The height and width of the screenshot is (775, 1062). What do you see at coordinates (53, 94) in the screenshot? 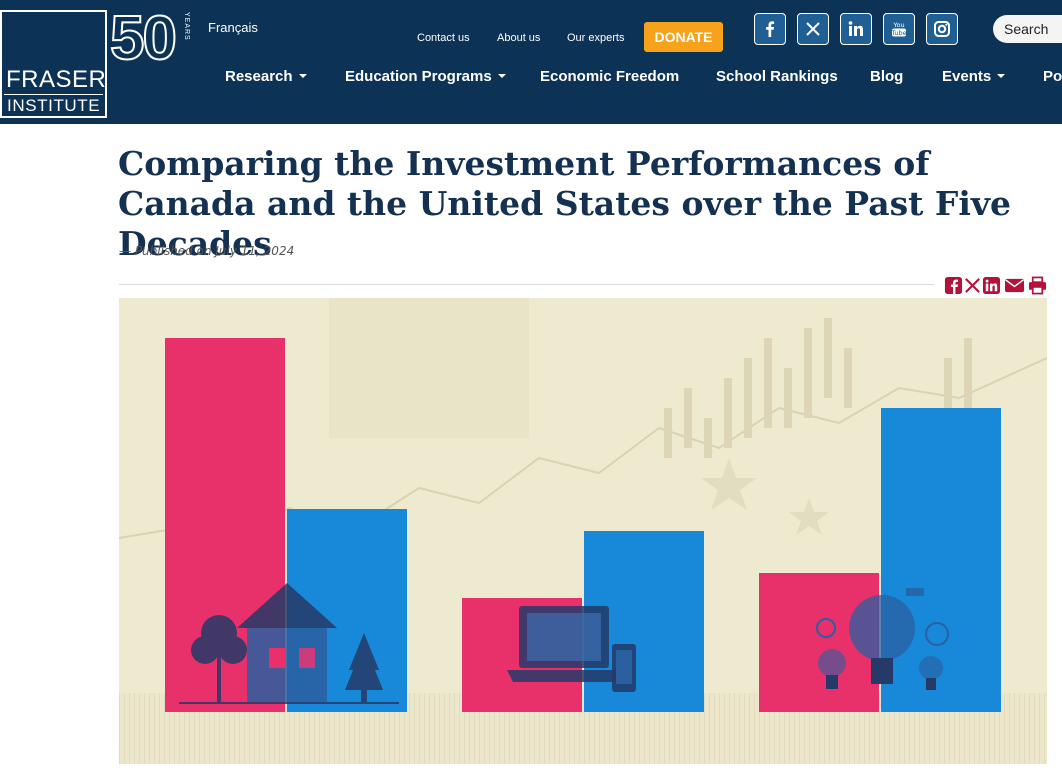
I see `logo-divider` at bounding box center [53, 94].